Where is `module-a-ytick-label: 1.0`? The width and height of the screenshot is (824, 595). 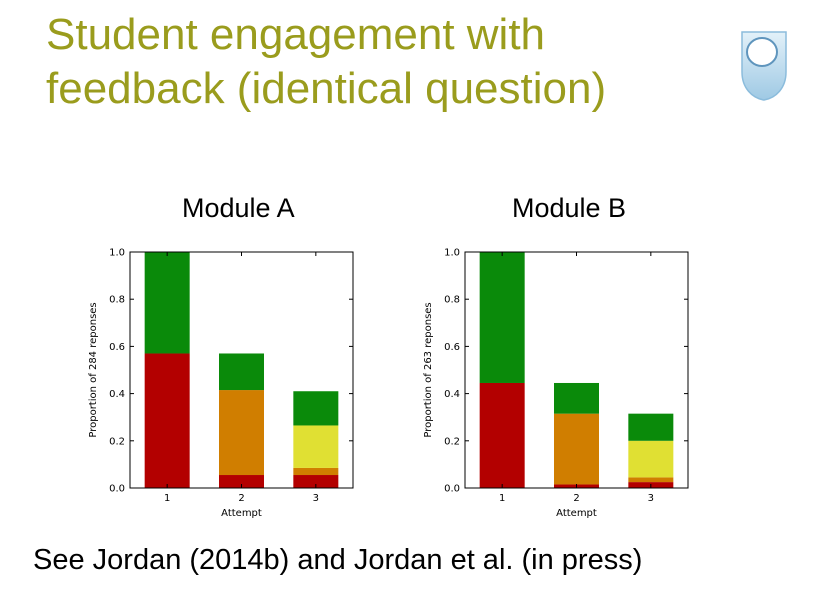 module-a-ytick-label: 1.0 is located at coordinates (117, 253).